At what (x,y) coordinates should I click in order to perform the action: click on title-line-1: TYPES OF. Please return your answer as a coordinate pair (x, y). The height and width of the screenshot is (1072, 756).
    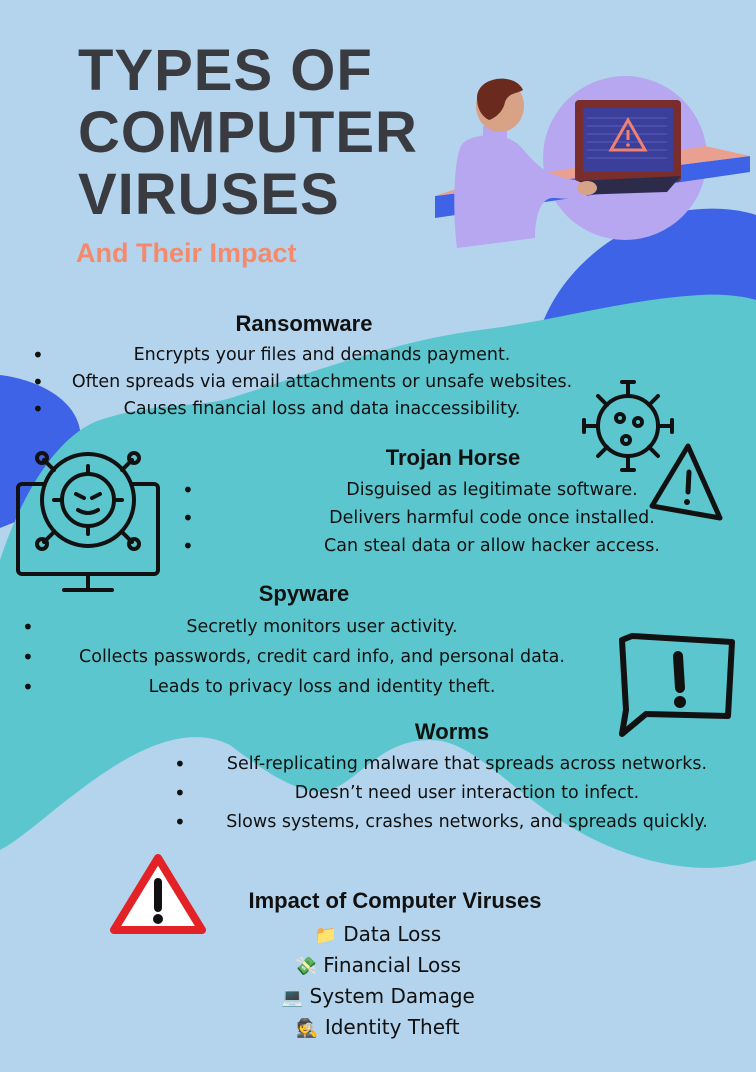
    Looking at the image, I should click on (225, 70).